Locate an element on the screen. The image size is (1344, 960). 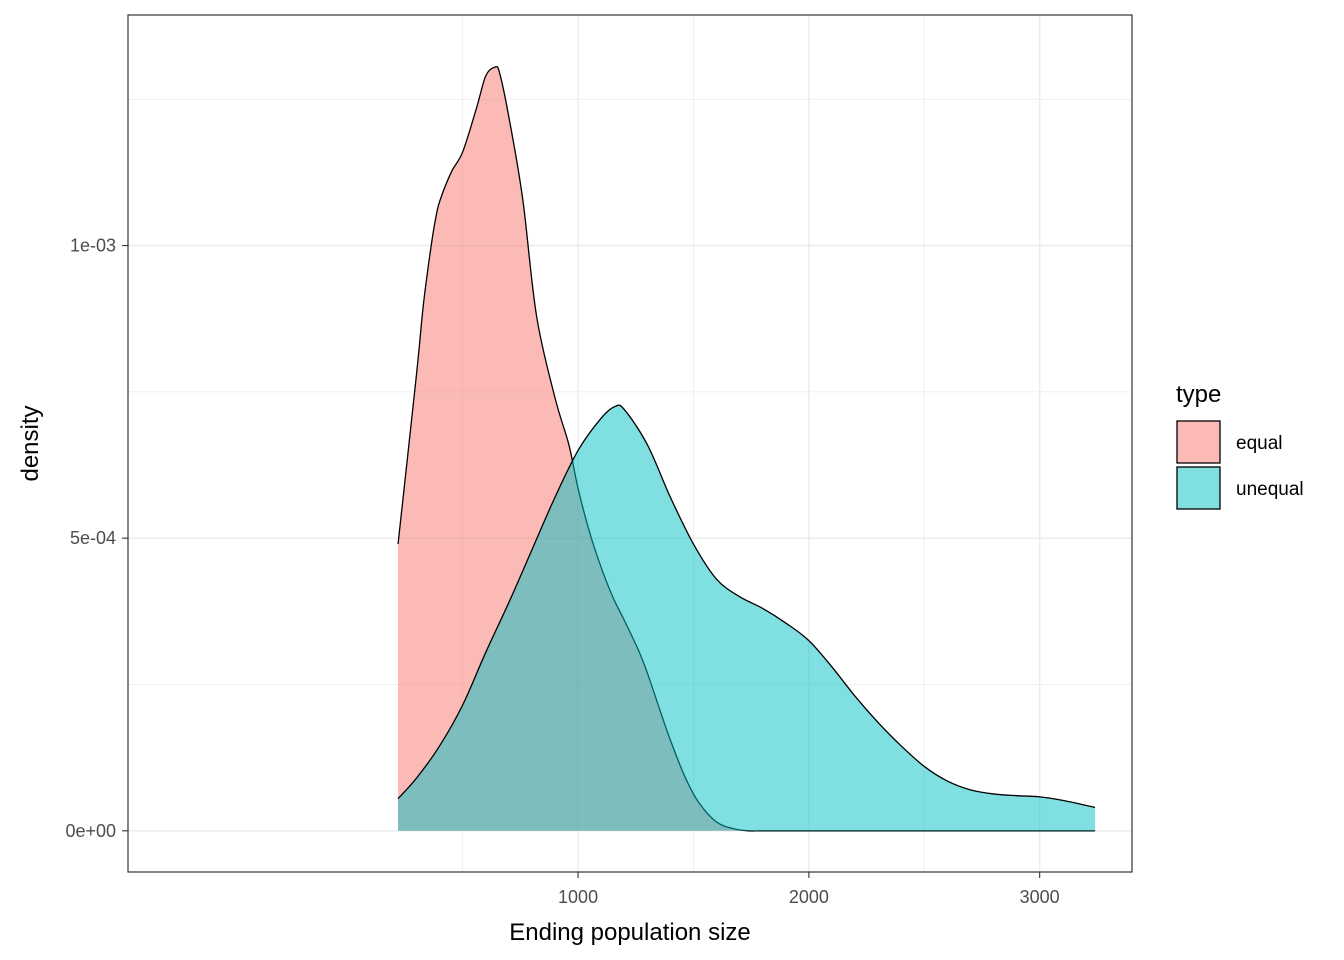
legend-item-equal: equal is located at coordinates (1229, 442).